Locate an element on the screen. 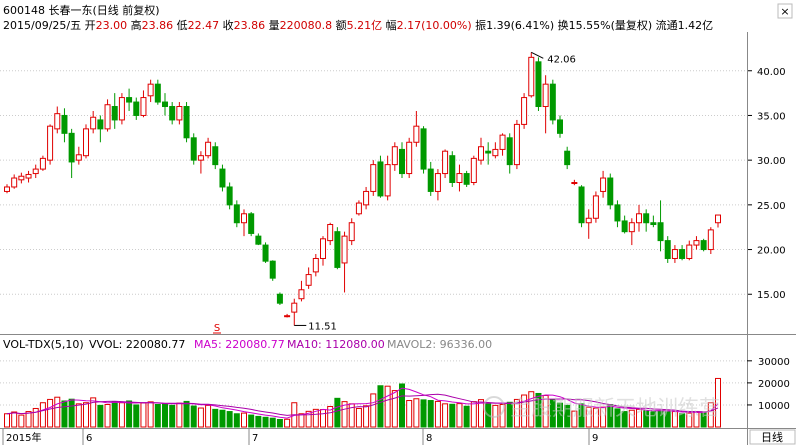 The height and width of the screenshot is (445, 796). sell-signal-marker: S is located at coordinates (217, 328).